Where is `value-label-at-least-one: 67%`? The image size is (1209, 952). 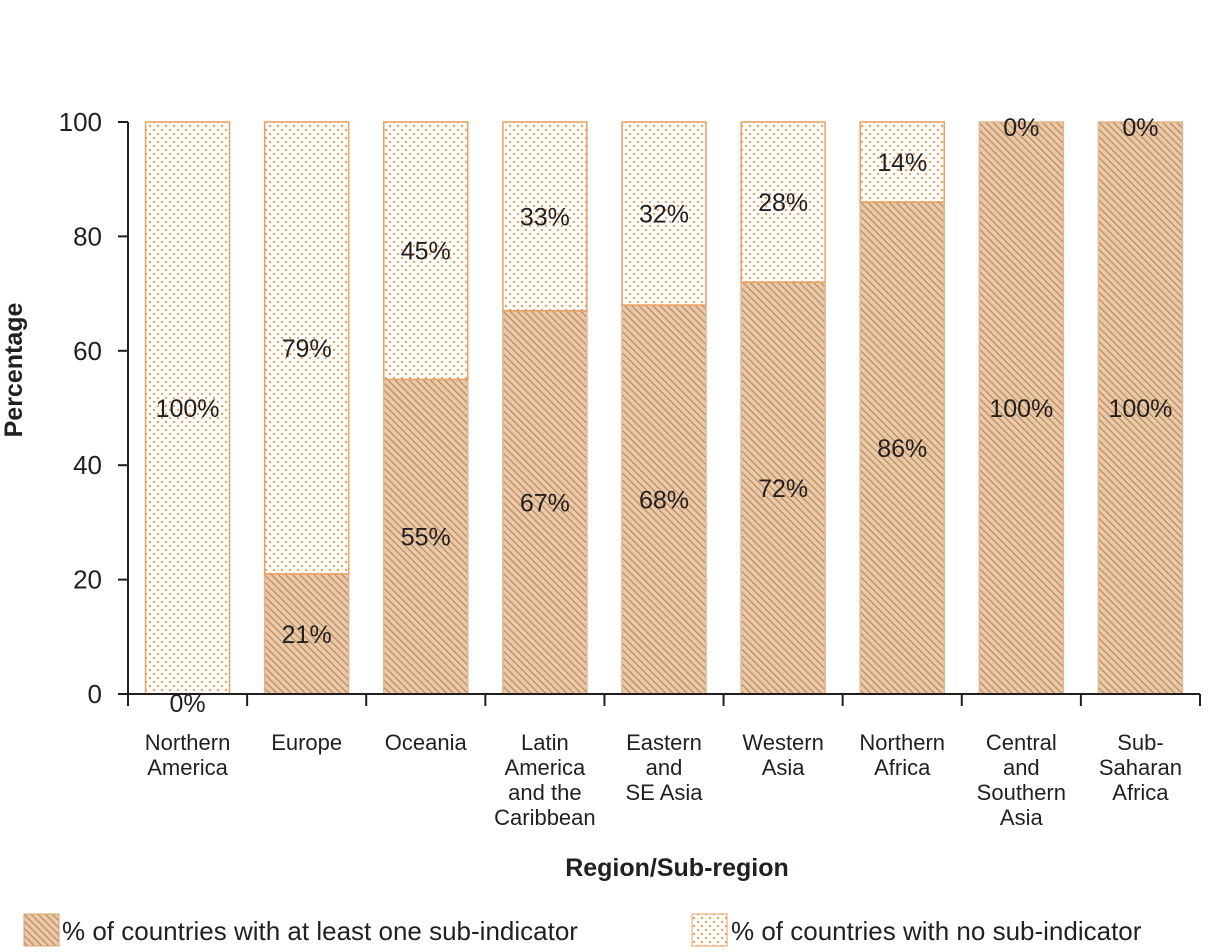
value-label-at-least-one: 67% is located at coordinates (545, 503).